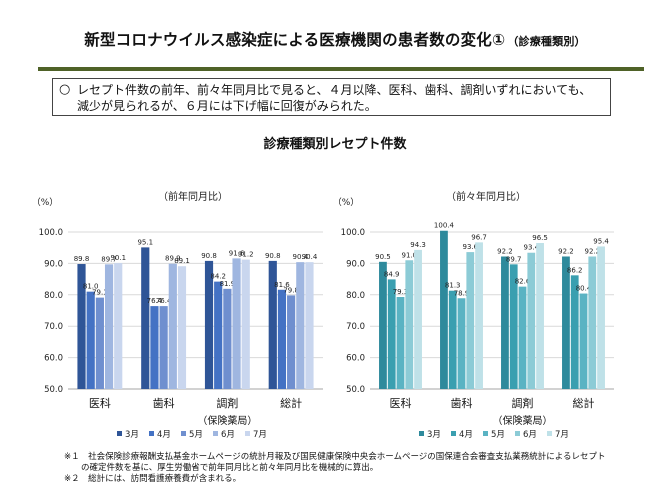 The height and width of the screenshot is (500, 670). Describe the element at coordinates (505, 251) in the screenshot. I see `chart2-data-label: 92.2` at that location.